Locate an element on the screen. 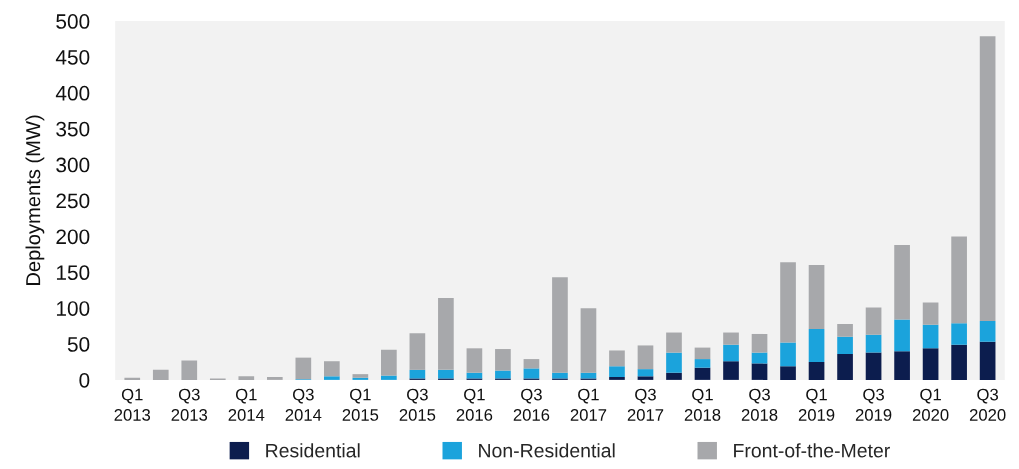 Image resolution: width=1019 pixels, height=469 pixels. legend-label: Non-Residential is located at coordinates (547, 450).